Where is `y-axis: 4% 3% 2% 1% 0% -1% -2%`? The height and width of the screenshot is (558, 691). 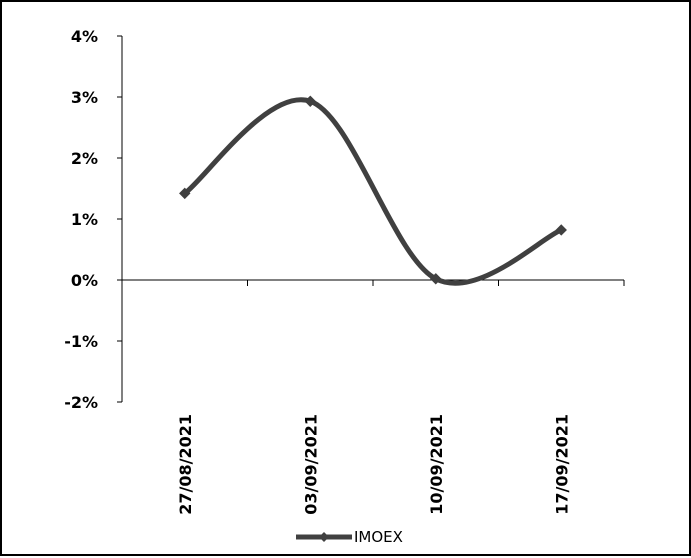 y-axis: 4% 3% 2% 1% 0% -1% -2% is located at coordinates (93, 219).